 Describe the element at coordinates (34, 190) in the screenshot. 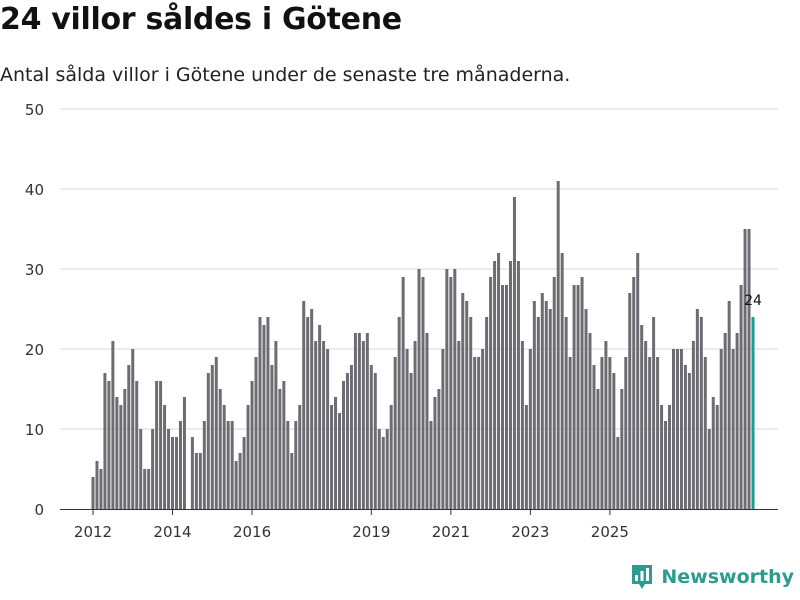

I see `y-tick-label: 40` at that location.